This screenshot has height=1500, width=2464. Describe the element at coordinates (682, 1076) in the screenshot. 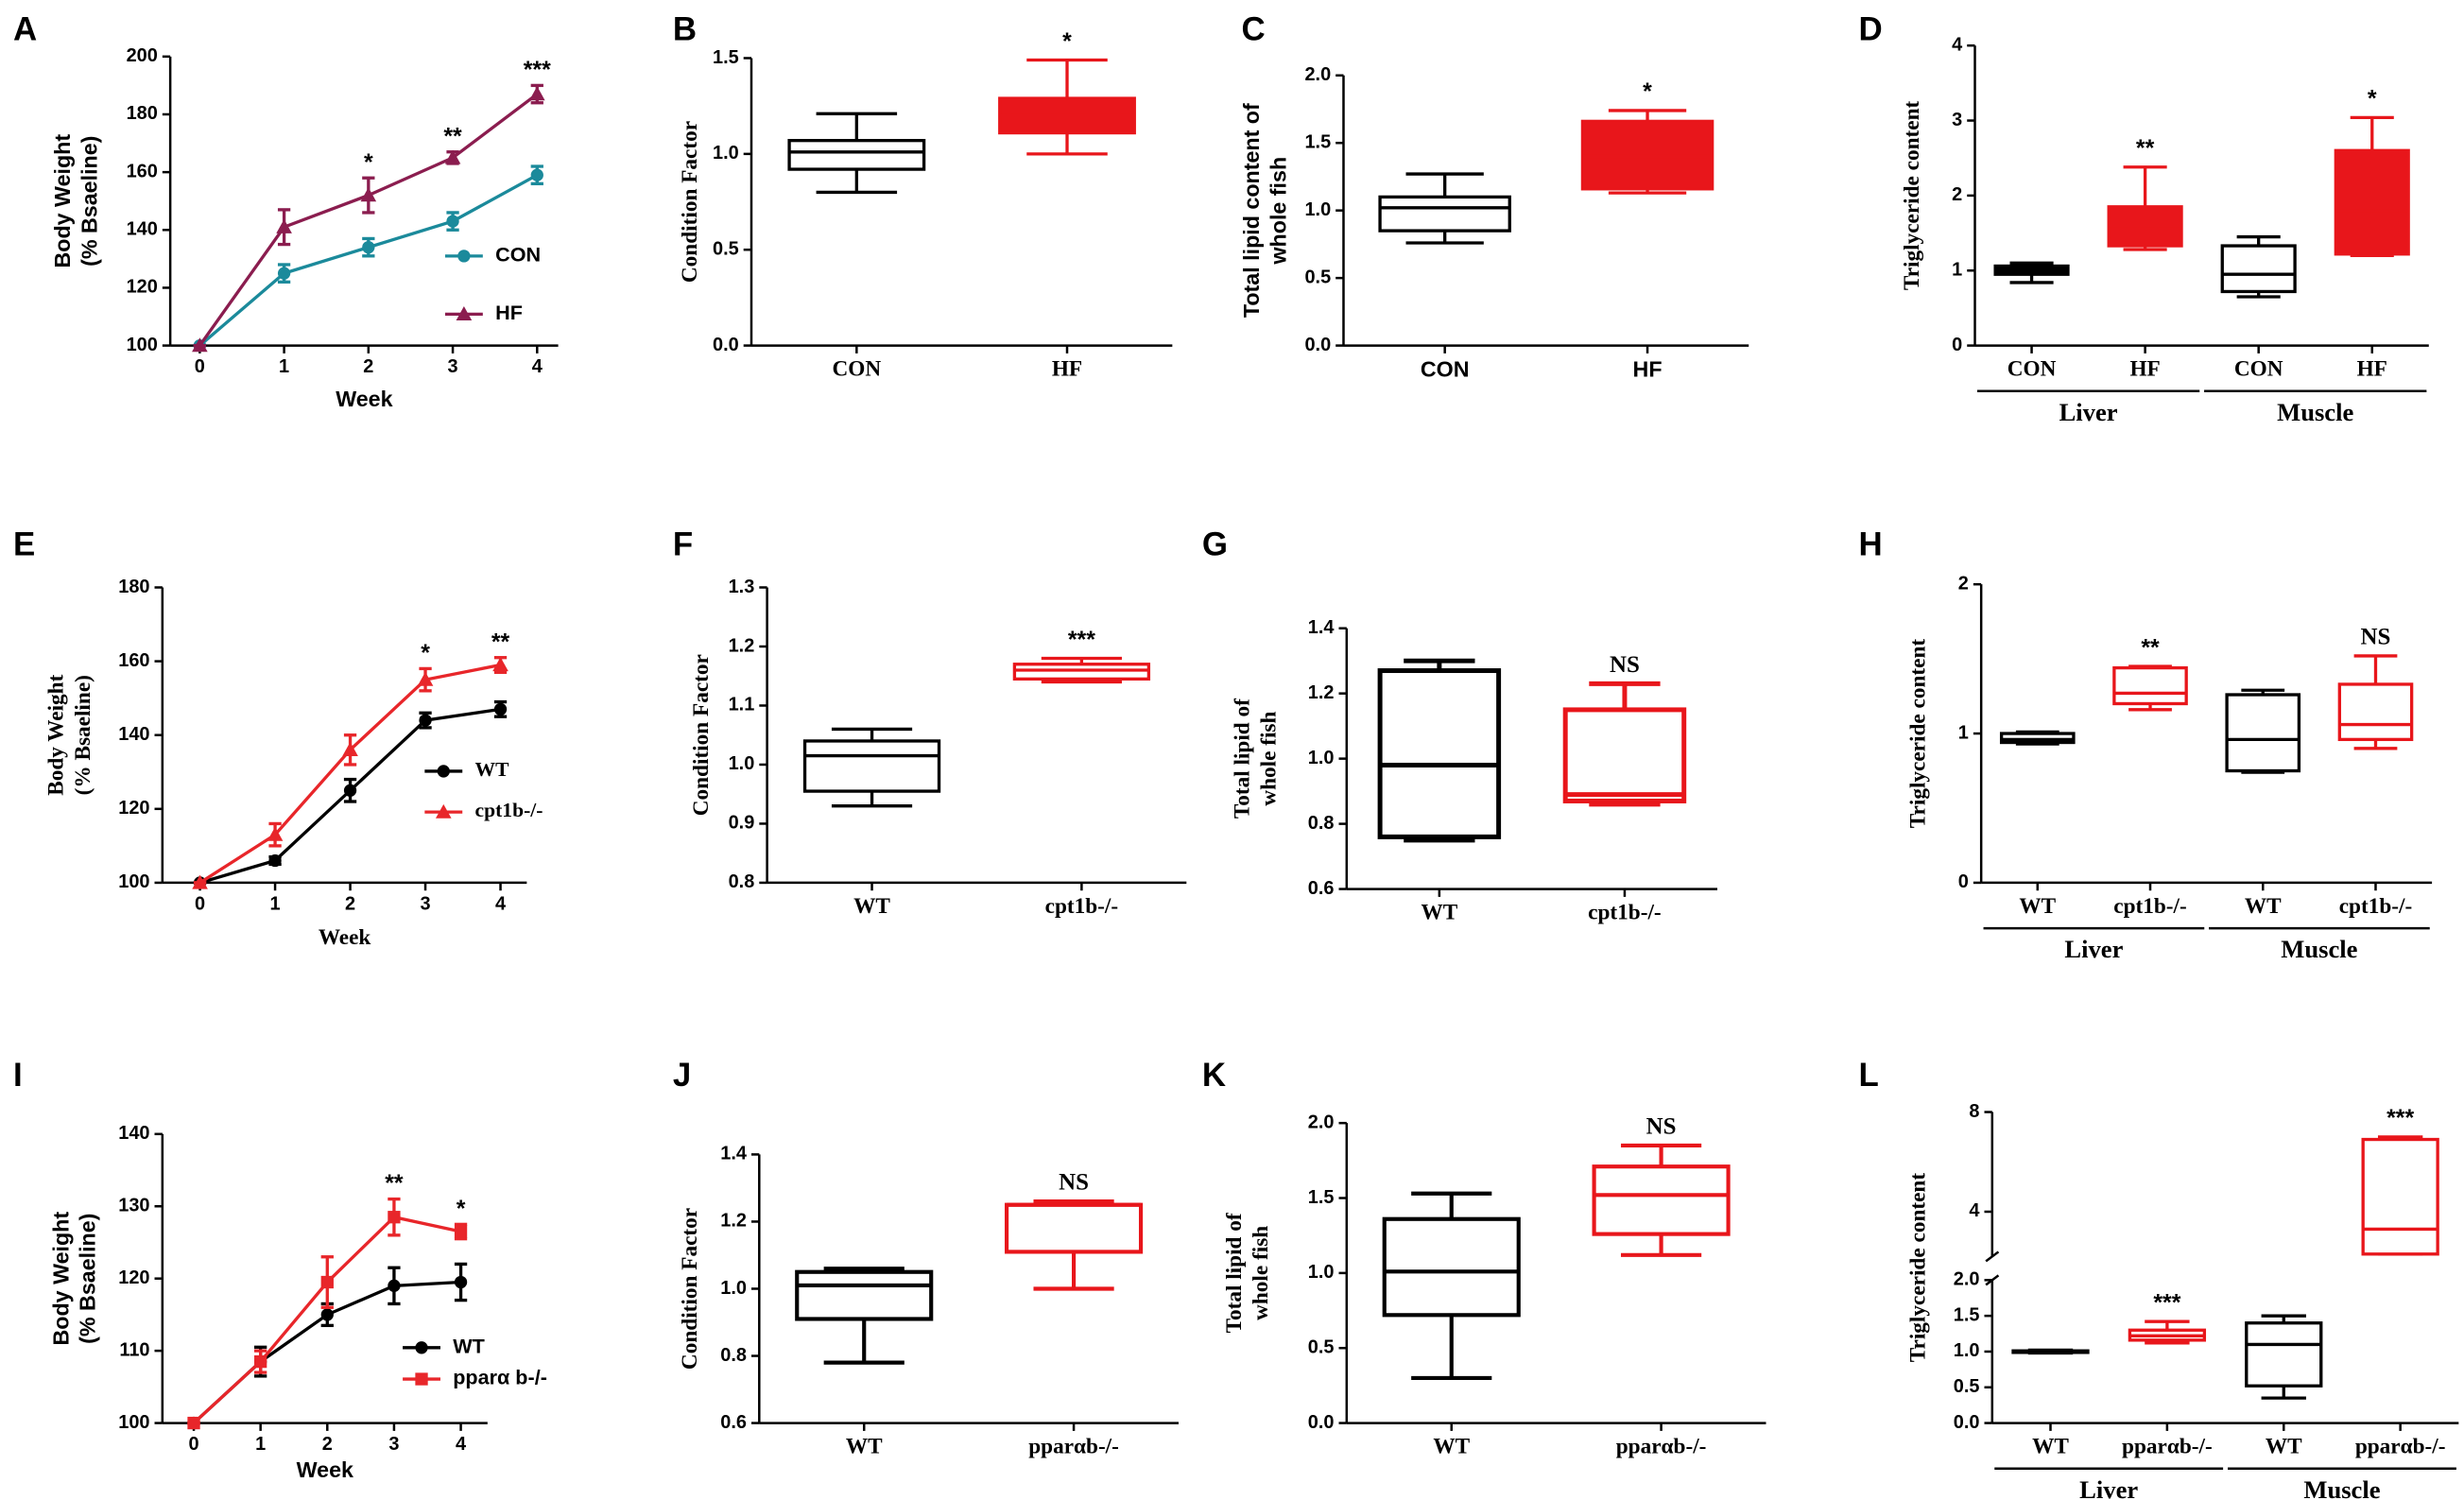

I see `panel-letter: J` at that location.